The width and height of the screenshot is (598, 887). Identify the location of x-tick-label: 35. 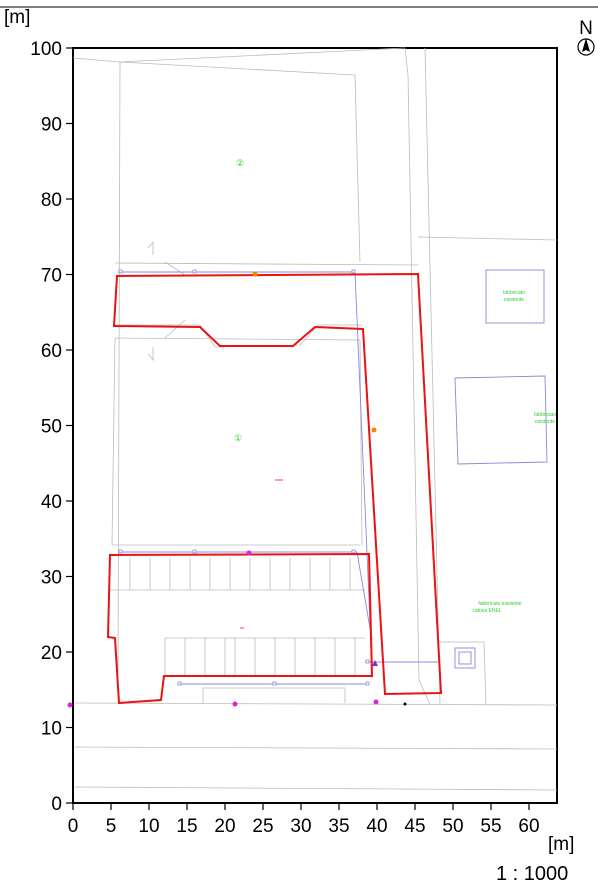
(338, 826).